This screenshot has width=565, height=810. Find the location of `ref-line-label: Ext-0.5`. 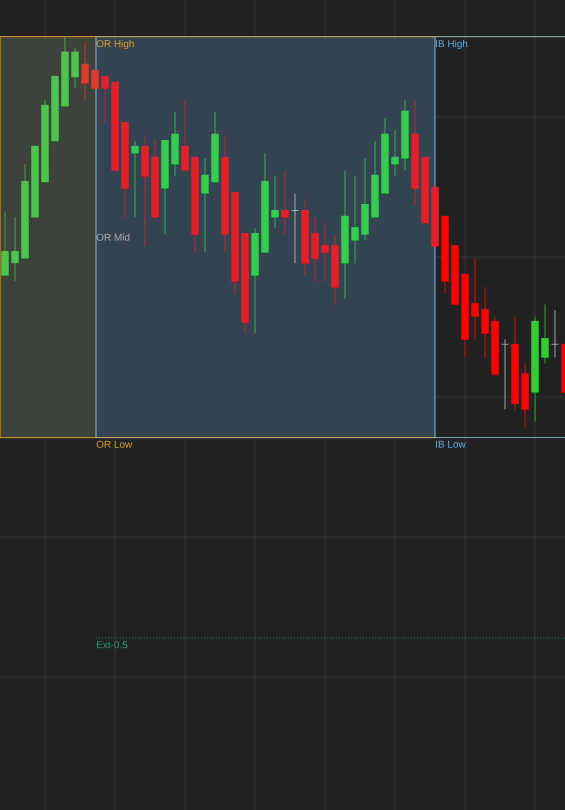

ref-line-label: Ext-0.5 is located at coordinates (112, 644).